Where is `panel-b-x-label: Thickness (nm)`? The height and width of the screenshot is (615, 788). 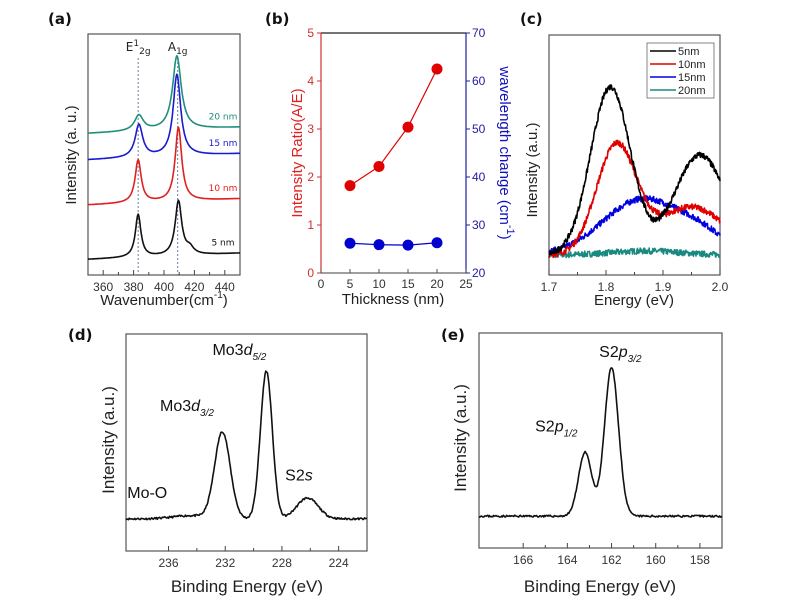 panel-b-x-label: Thickness (nm) is located at coordinates (393, 299).